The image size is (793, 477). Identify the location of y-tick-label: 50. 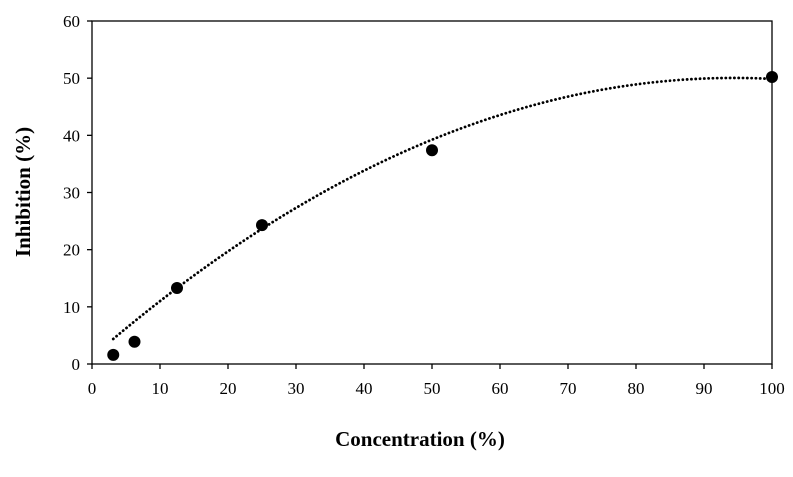
(71, 78).